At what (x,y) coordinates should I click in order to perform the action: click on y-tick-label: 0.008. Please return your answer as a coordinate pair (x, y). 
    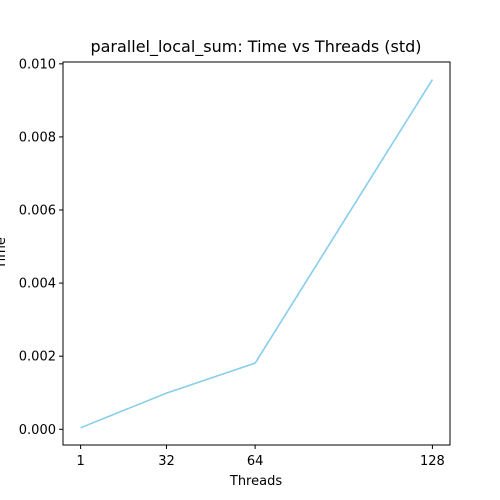
    Looking at the image, I should click on (37, 137).